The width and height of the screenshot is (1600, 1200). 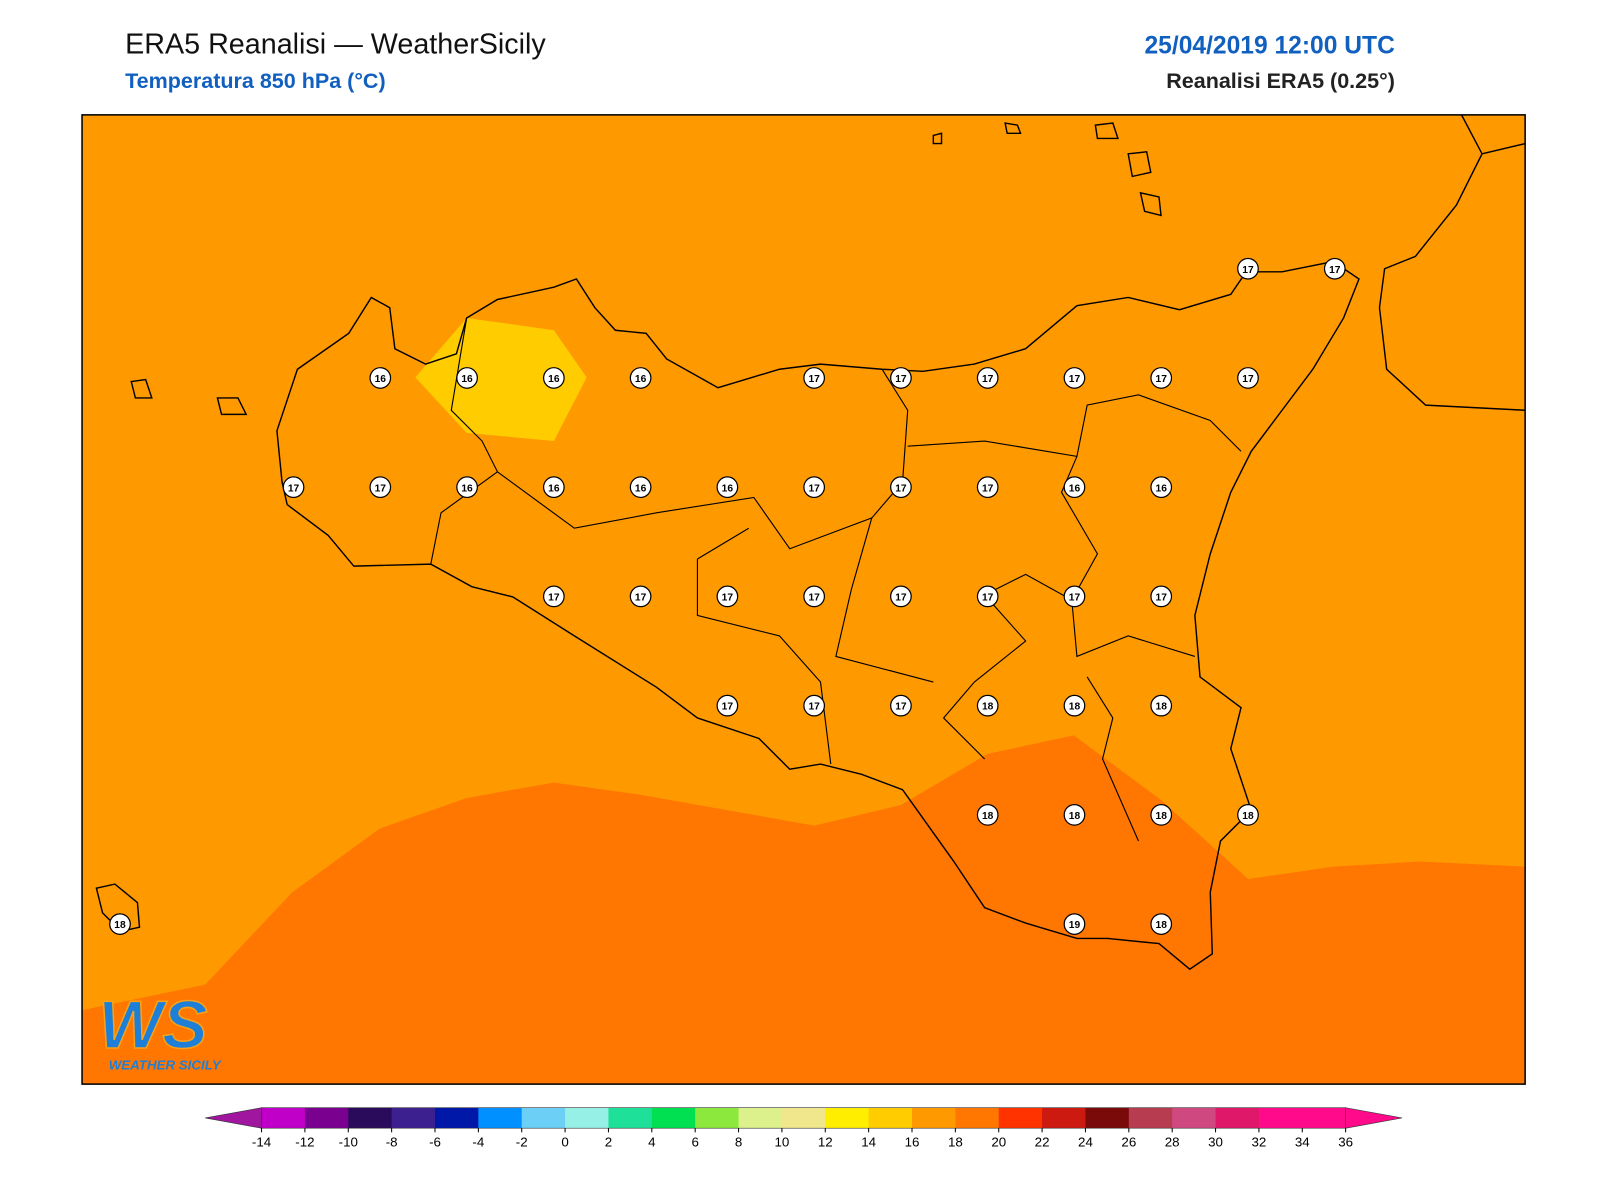 I want to click on colorbar-tick-label: 14, so click(x=868, y=1142).